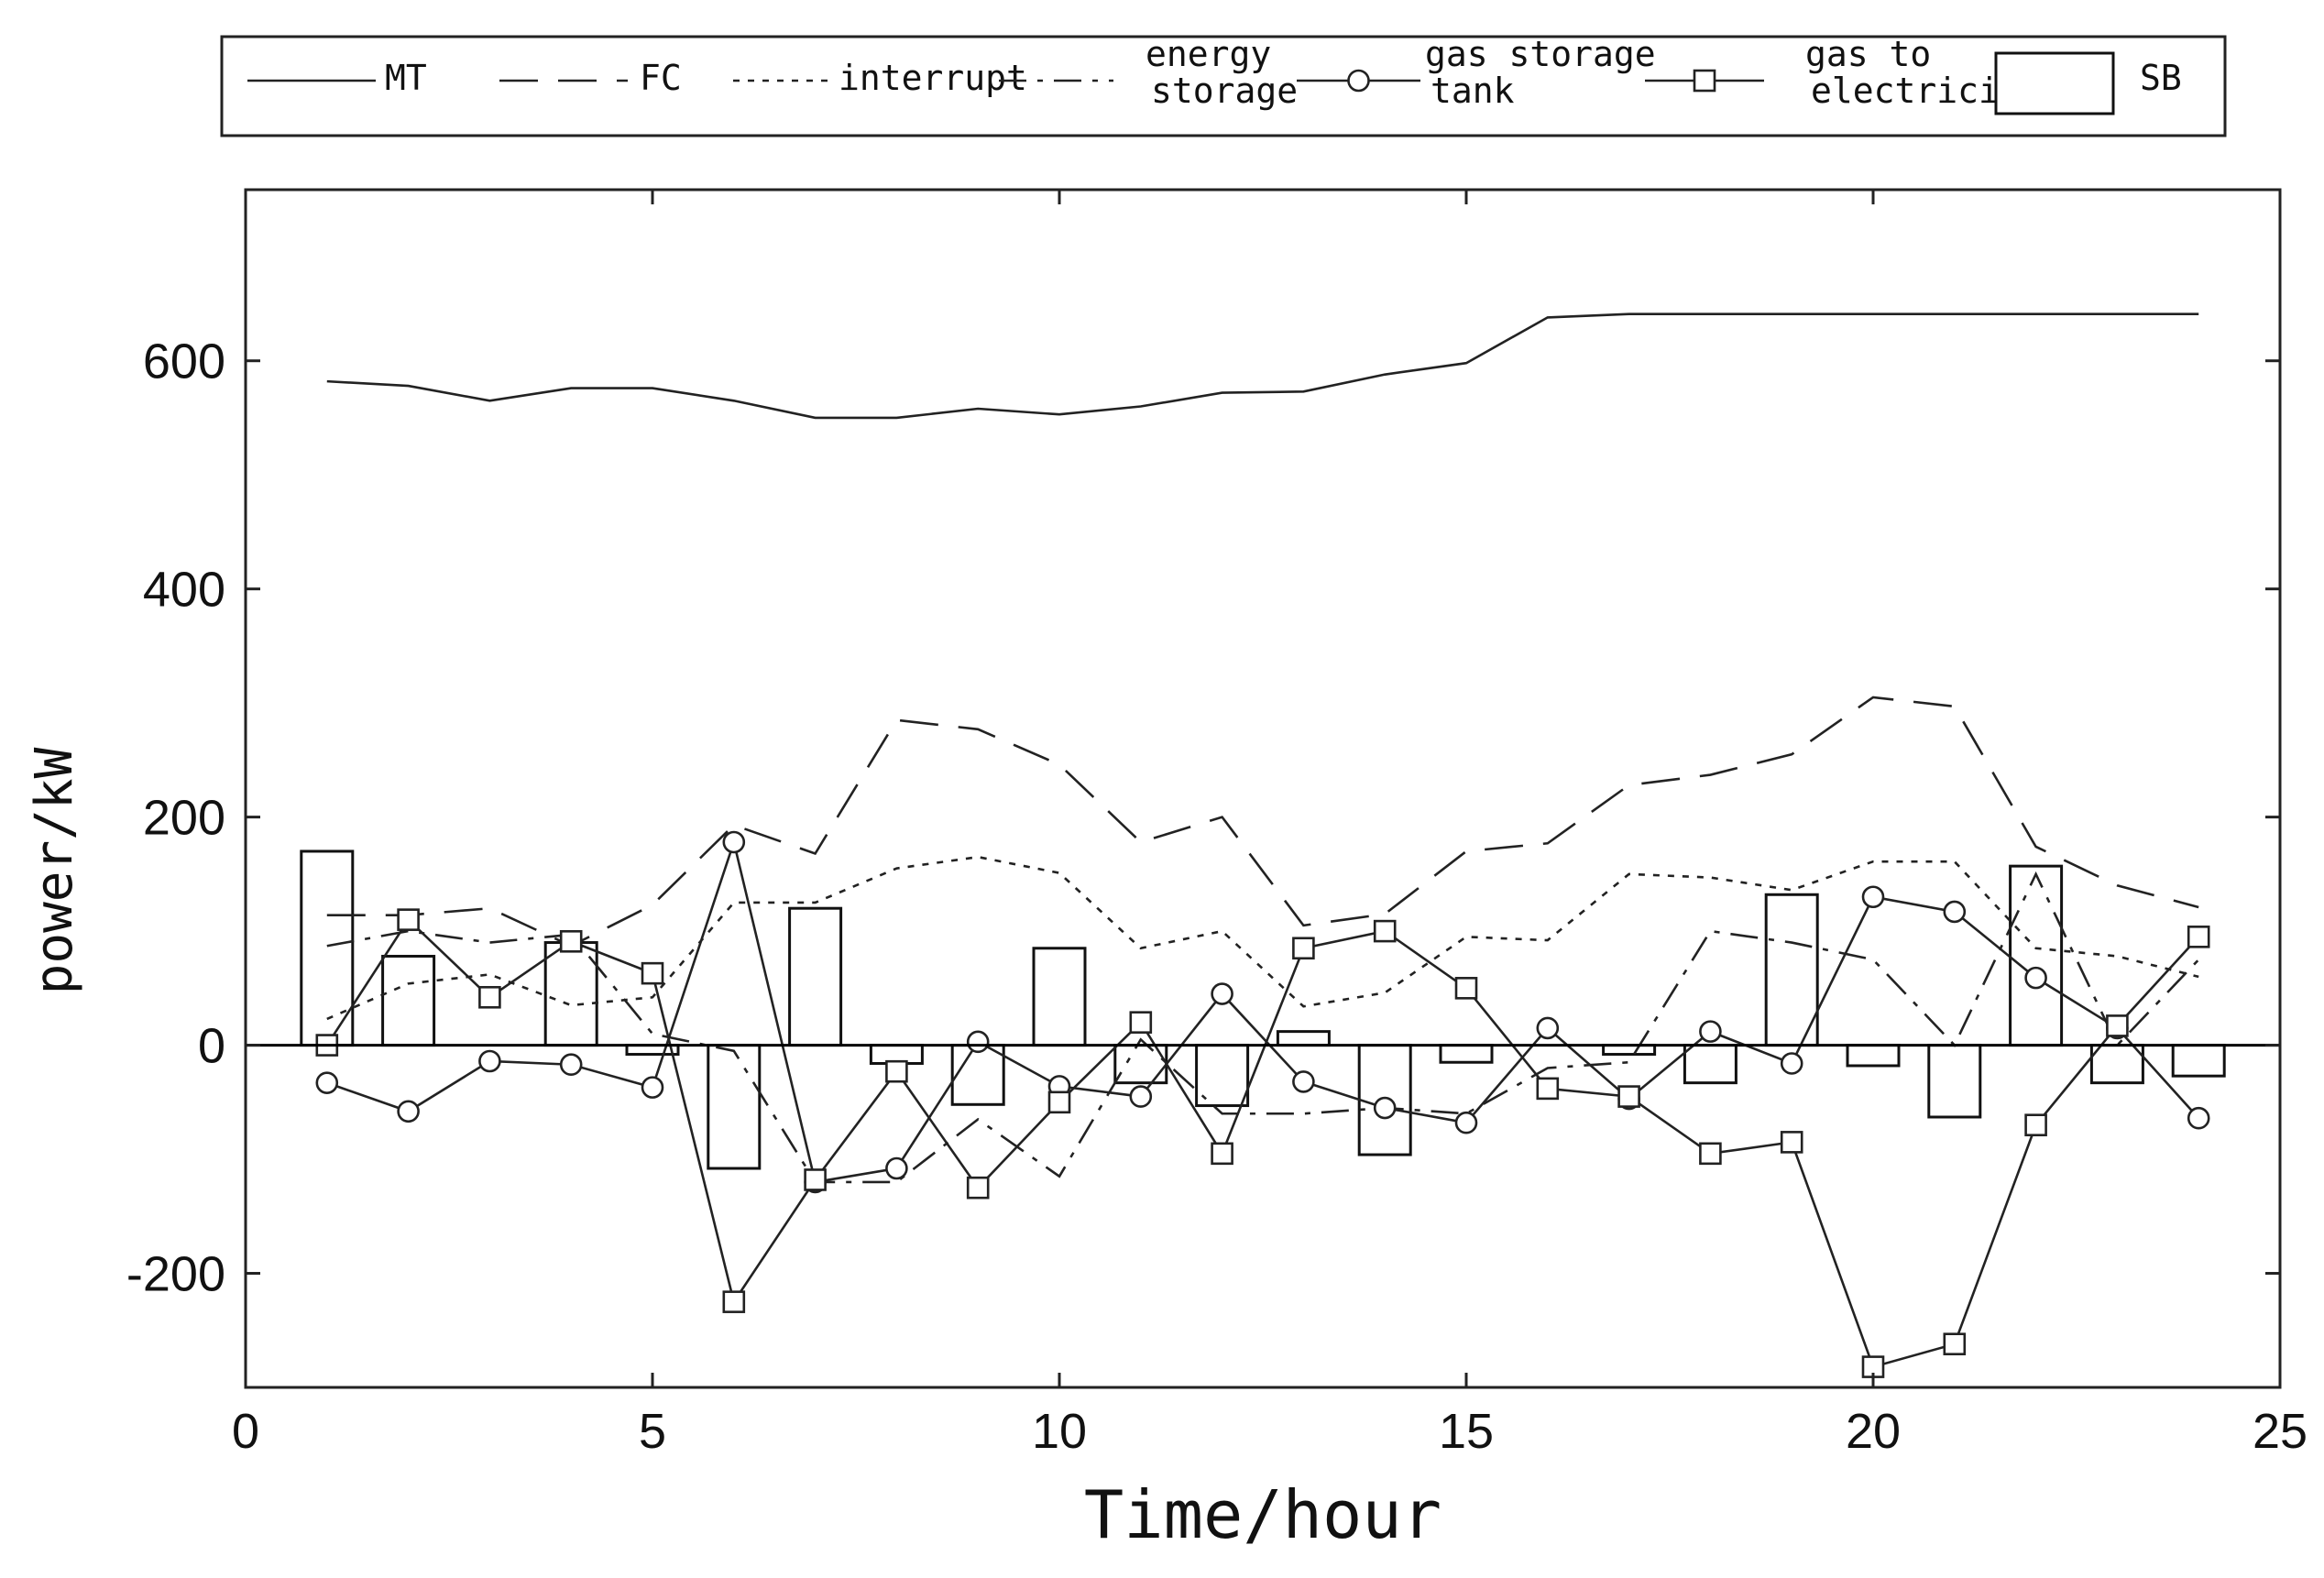  What do you see at coordinates (184, 590) in the screenshot?
I see `y-tick-label: 400` at bounding box center [184, 590].